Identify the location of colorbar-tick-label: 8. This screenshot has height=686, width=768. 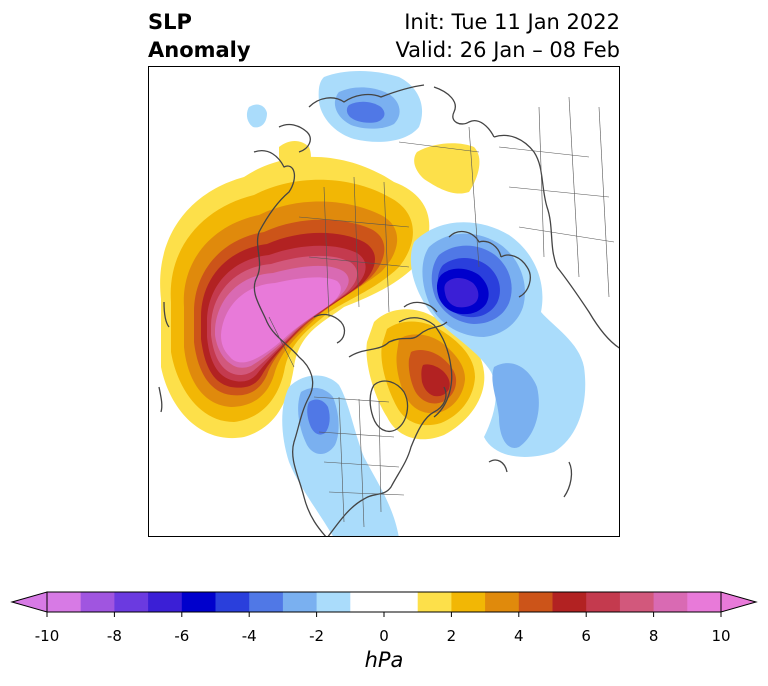
(653, 636).